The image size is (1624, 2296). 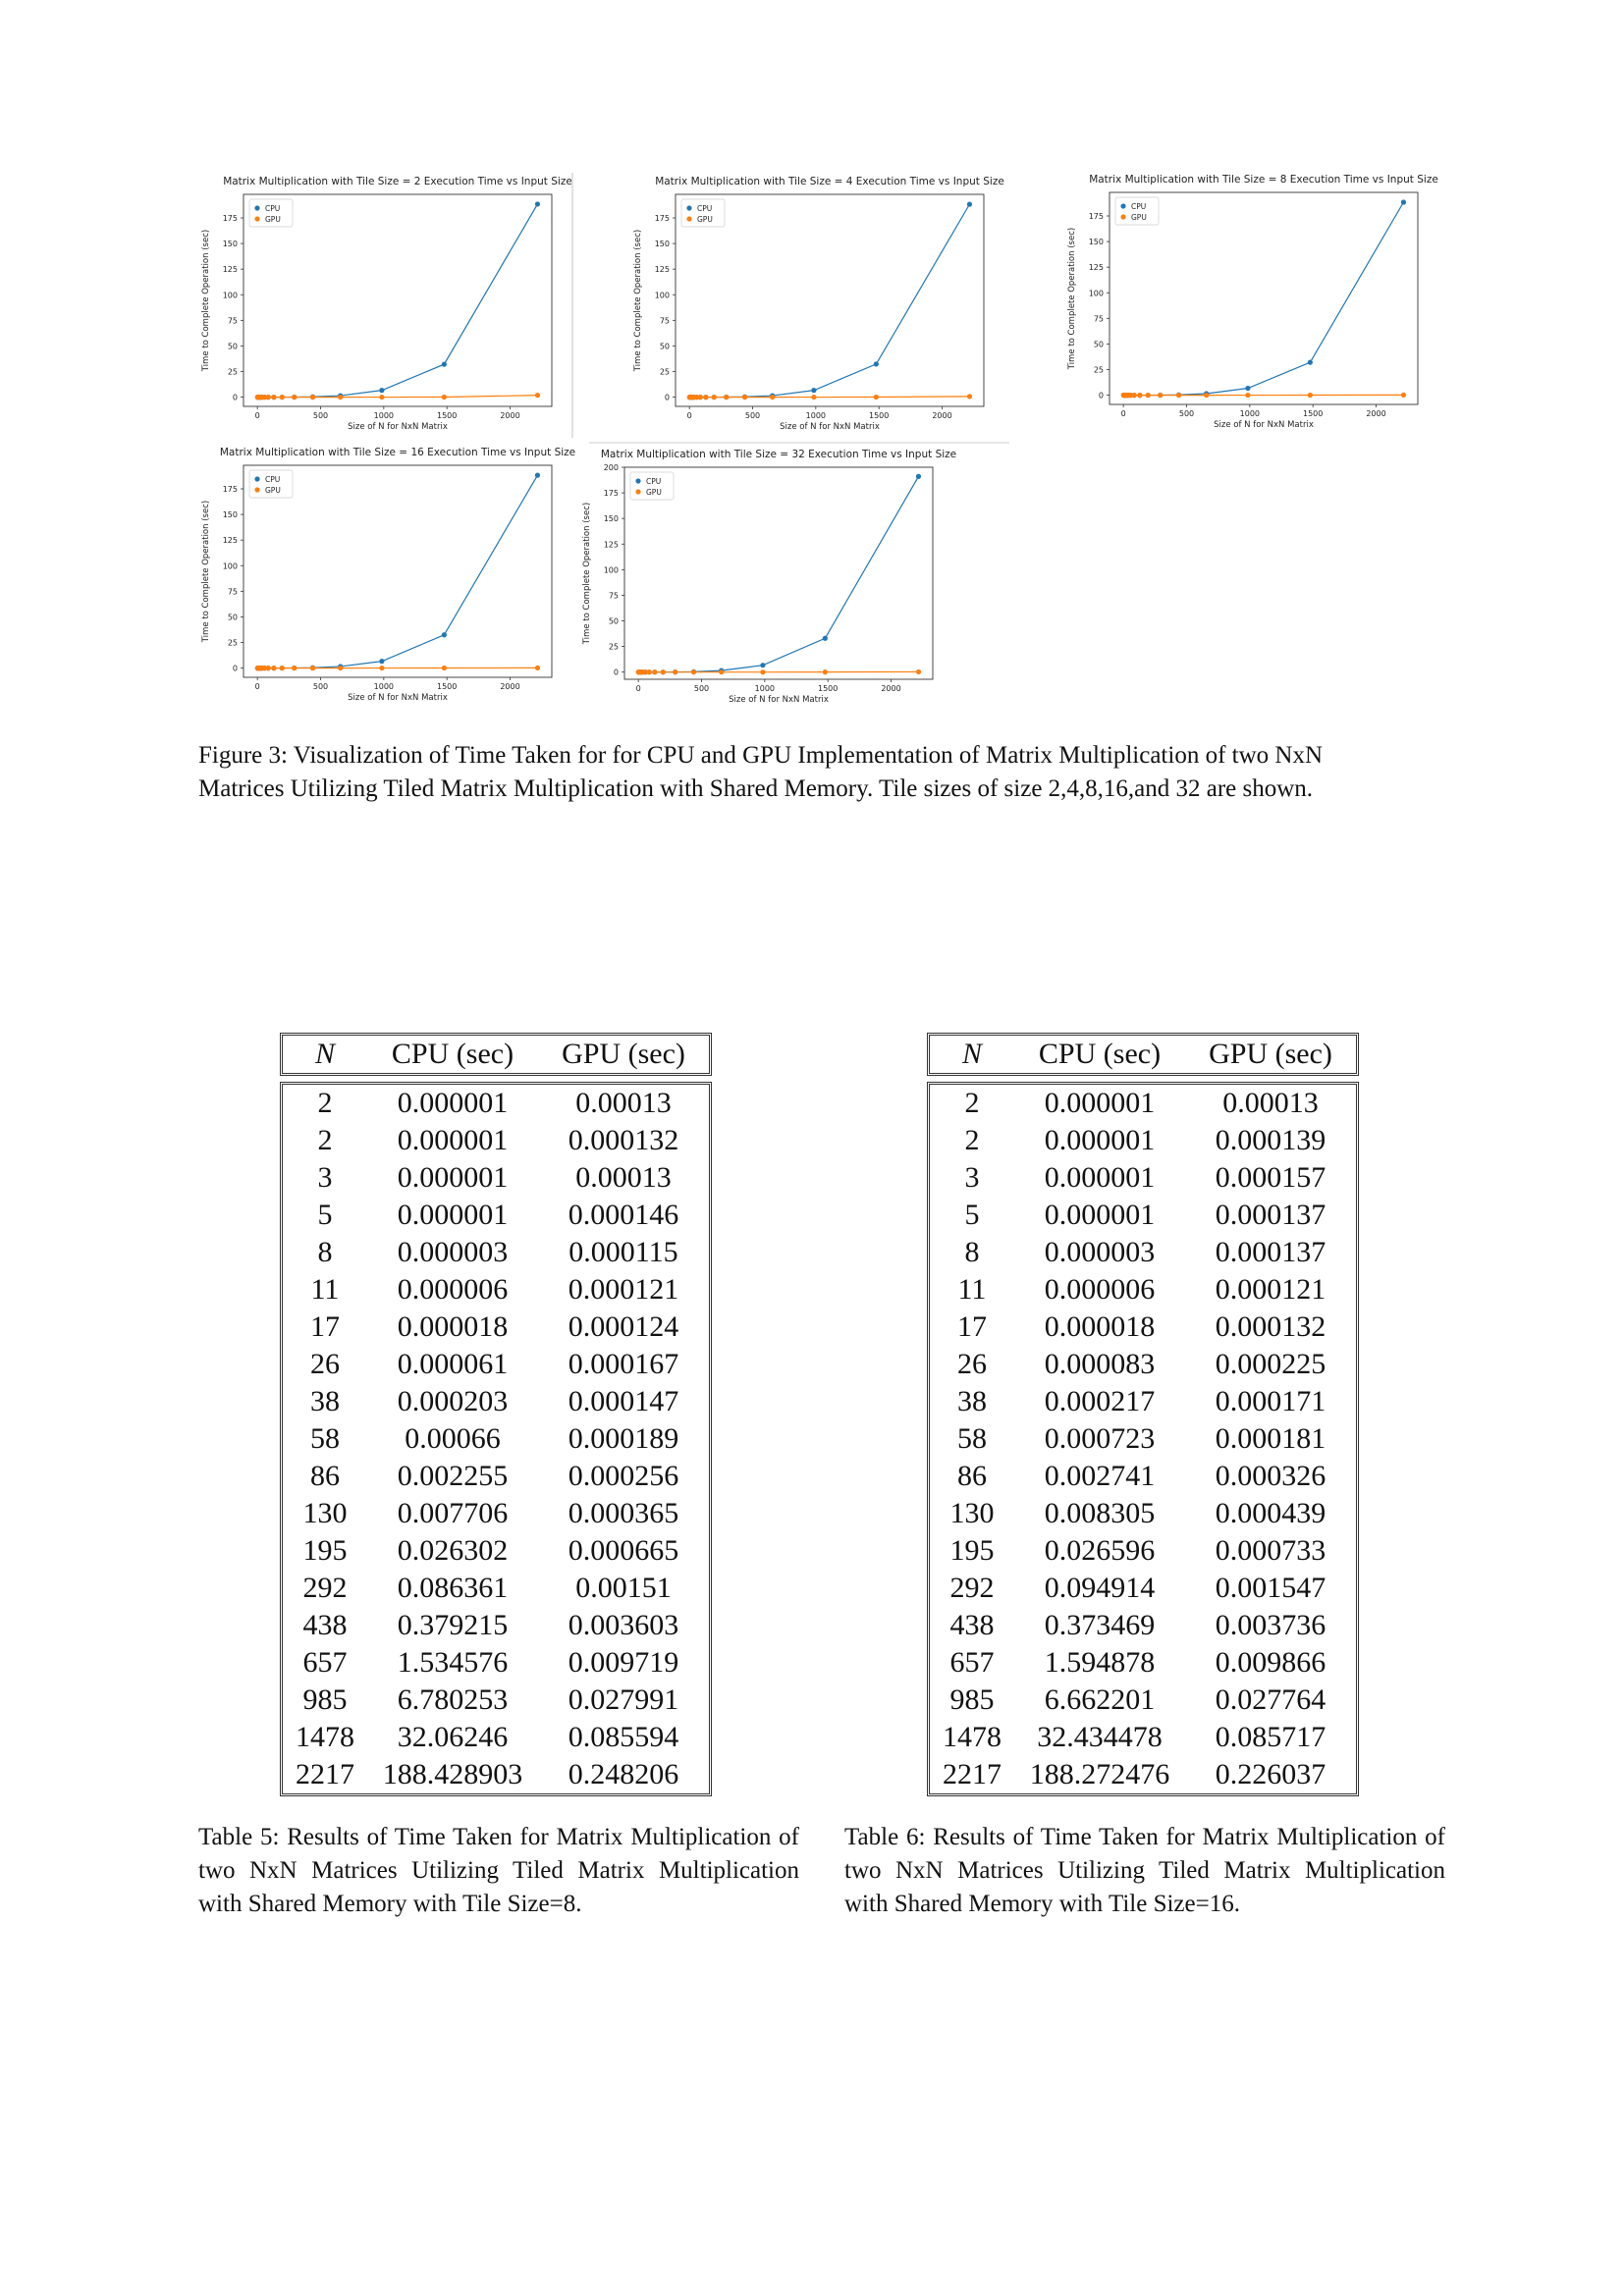 I want to click on table-cell: 8, so click(x=325, y=1252).